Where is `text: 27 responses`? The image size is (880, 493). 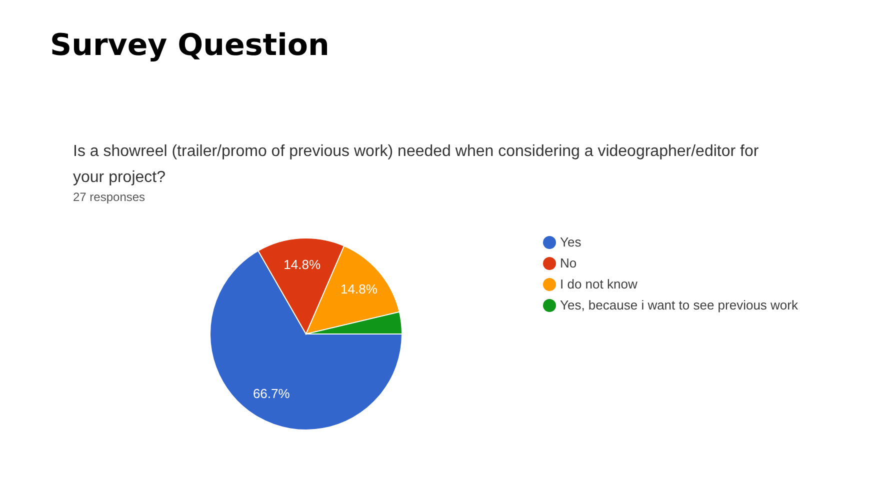
text: 27 responses is located at coordinates (109, 197).